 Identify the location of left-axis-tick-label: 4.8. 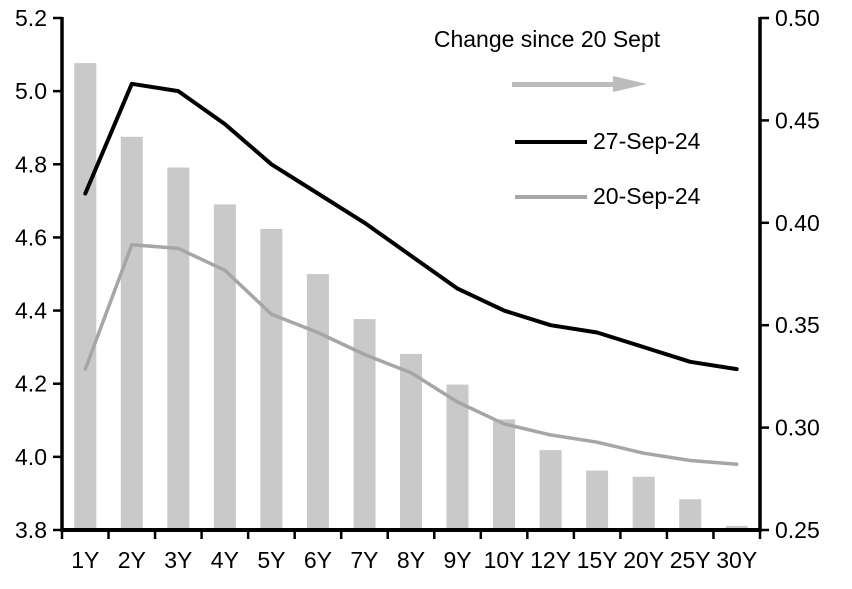
(31, 164).